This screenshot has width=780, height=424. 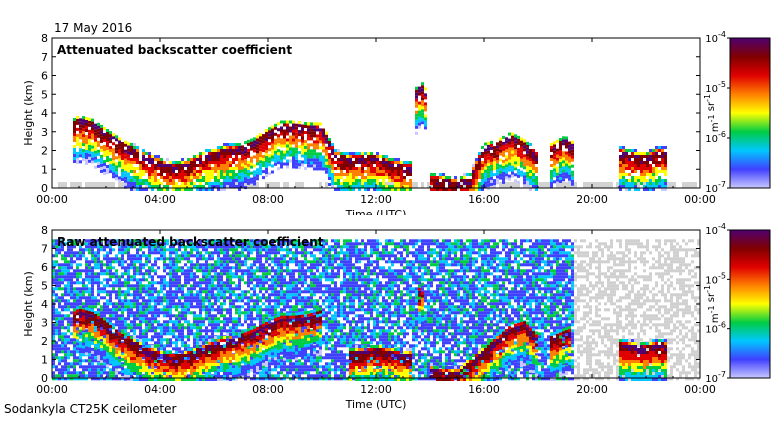 I want to click on x-tick-label: 08:00, so click(x=268, y=389).